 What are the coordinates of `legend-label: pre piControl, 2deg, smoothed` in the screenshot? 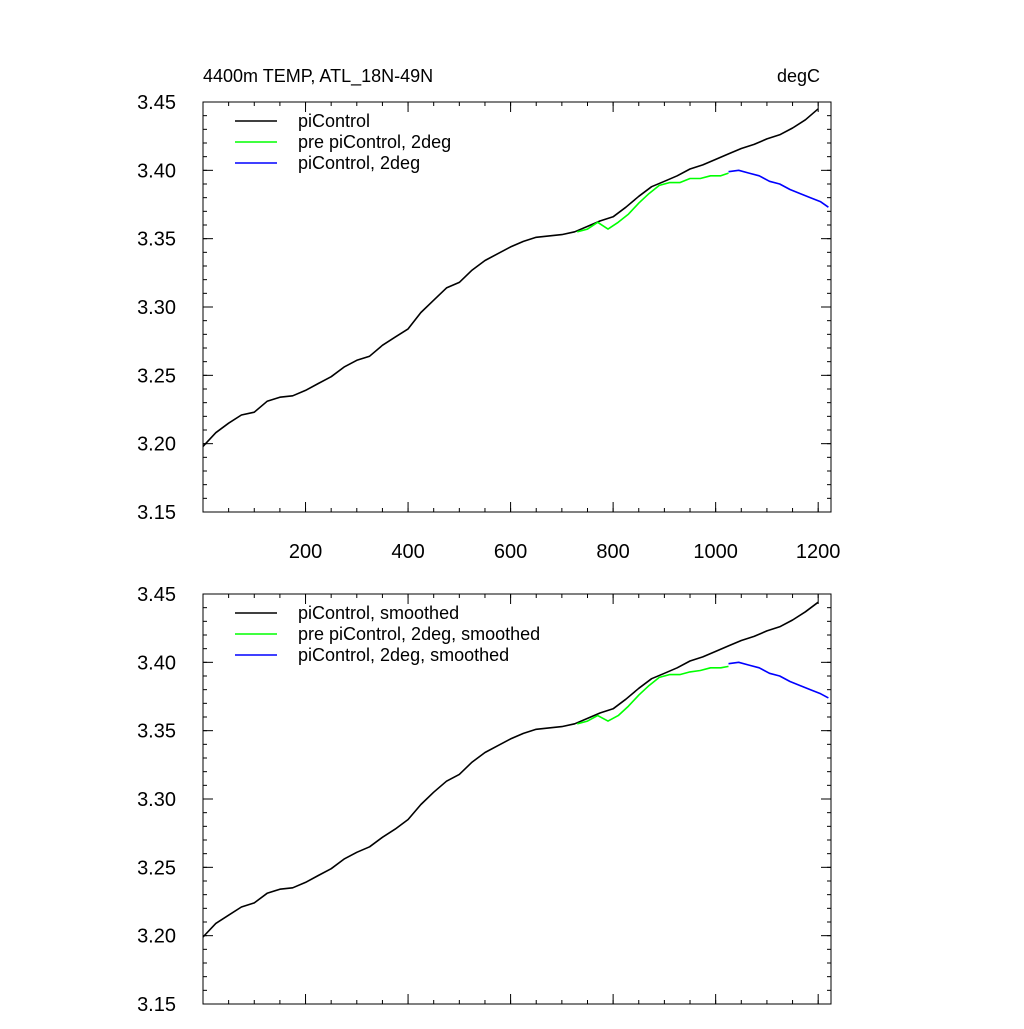 It's located at (419, 634).